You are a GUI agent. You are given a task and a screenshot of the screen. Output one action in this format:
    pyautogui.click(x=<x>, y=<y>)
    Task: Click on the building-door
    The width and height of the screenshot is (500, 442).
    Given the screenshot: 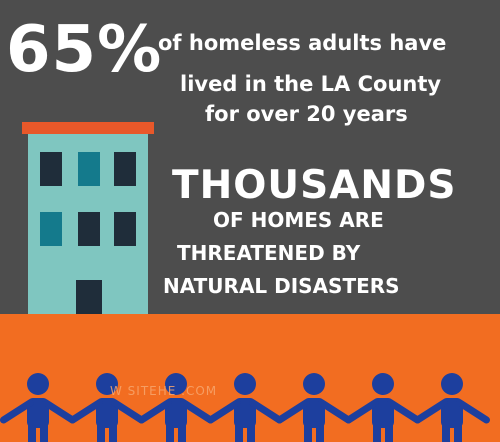 What is the action you would take?
    pyautogui.click(x=89, y=298)
    